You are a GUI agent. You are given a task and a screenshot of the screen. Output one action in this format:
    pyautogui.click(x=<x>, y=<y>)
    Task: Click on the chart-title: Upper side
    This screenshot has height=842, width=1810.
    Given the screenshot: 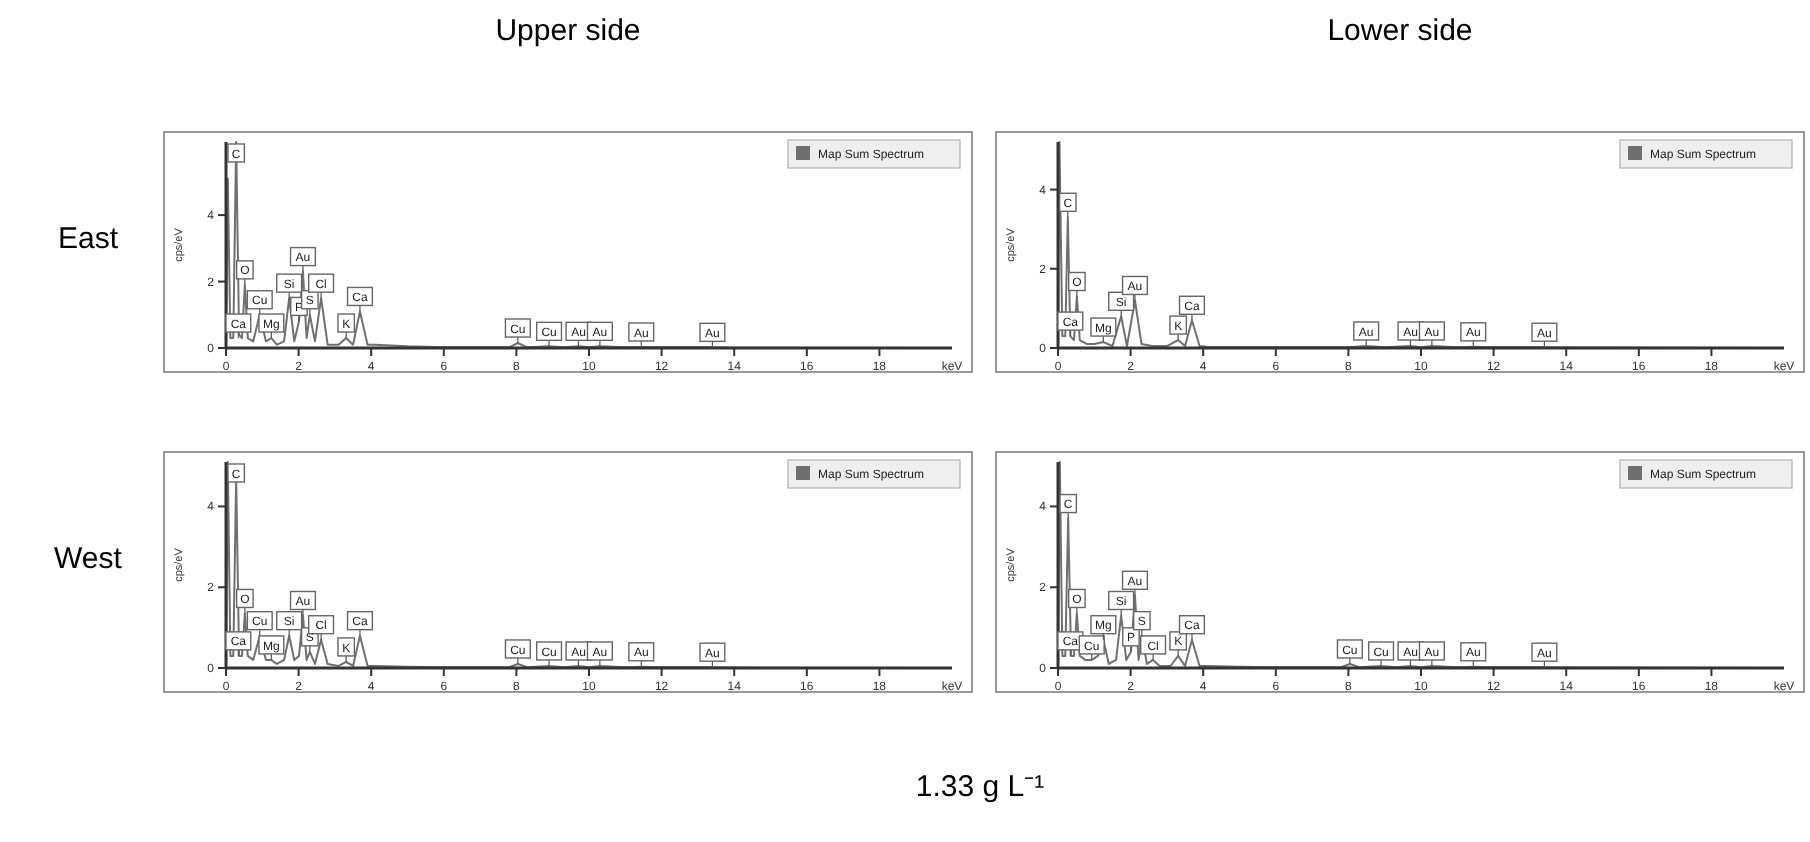 What is the action you would take?
    pyautogui.click(x=568, y=31)
    